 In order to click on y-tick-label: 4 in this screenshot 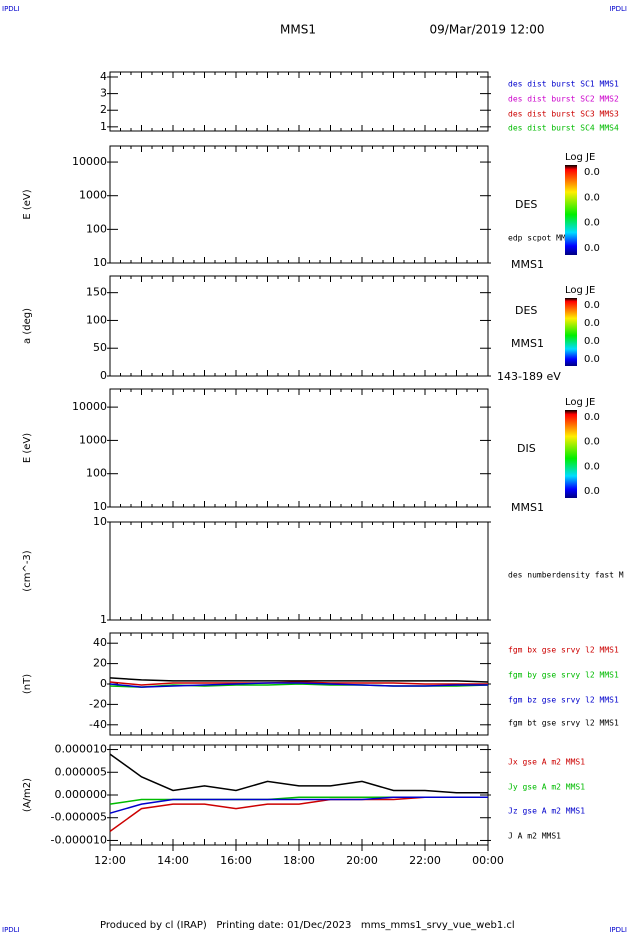, I will do `click(103, 76)`.